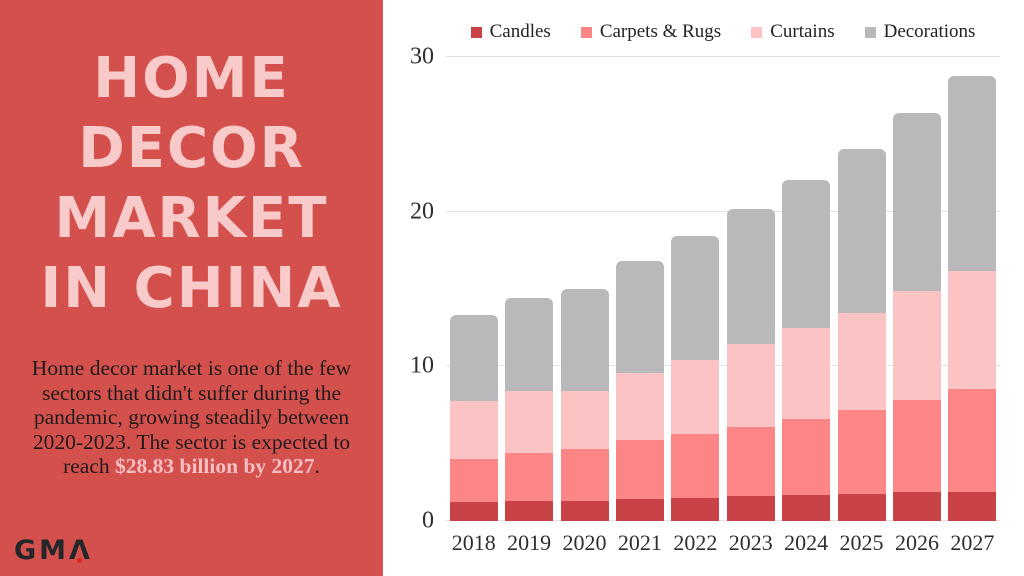 The height and width of the screenshot is (576, 1024). Describe the element at coordinates (695, 509) in the screenshot. I see `bar-segment-2022-candles` at that location.